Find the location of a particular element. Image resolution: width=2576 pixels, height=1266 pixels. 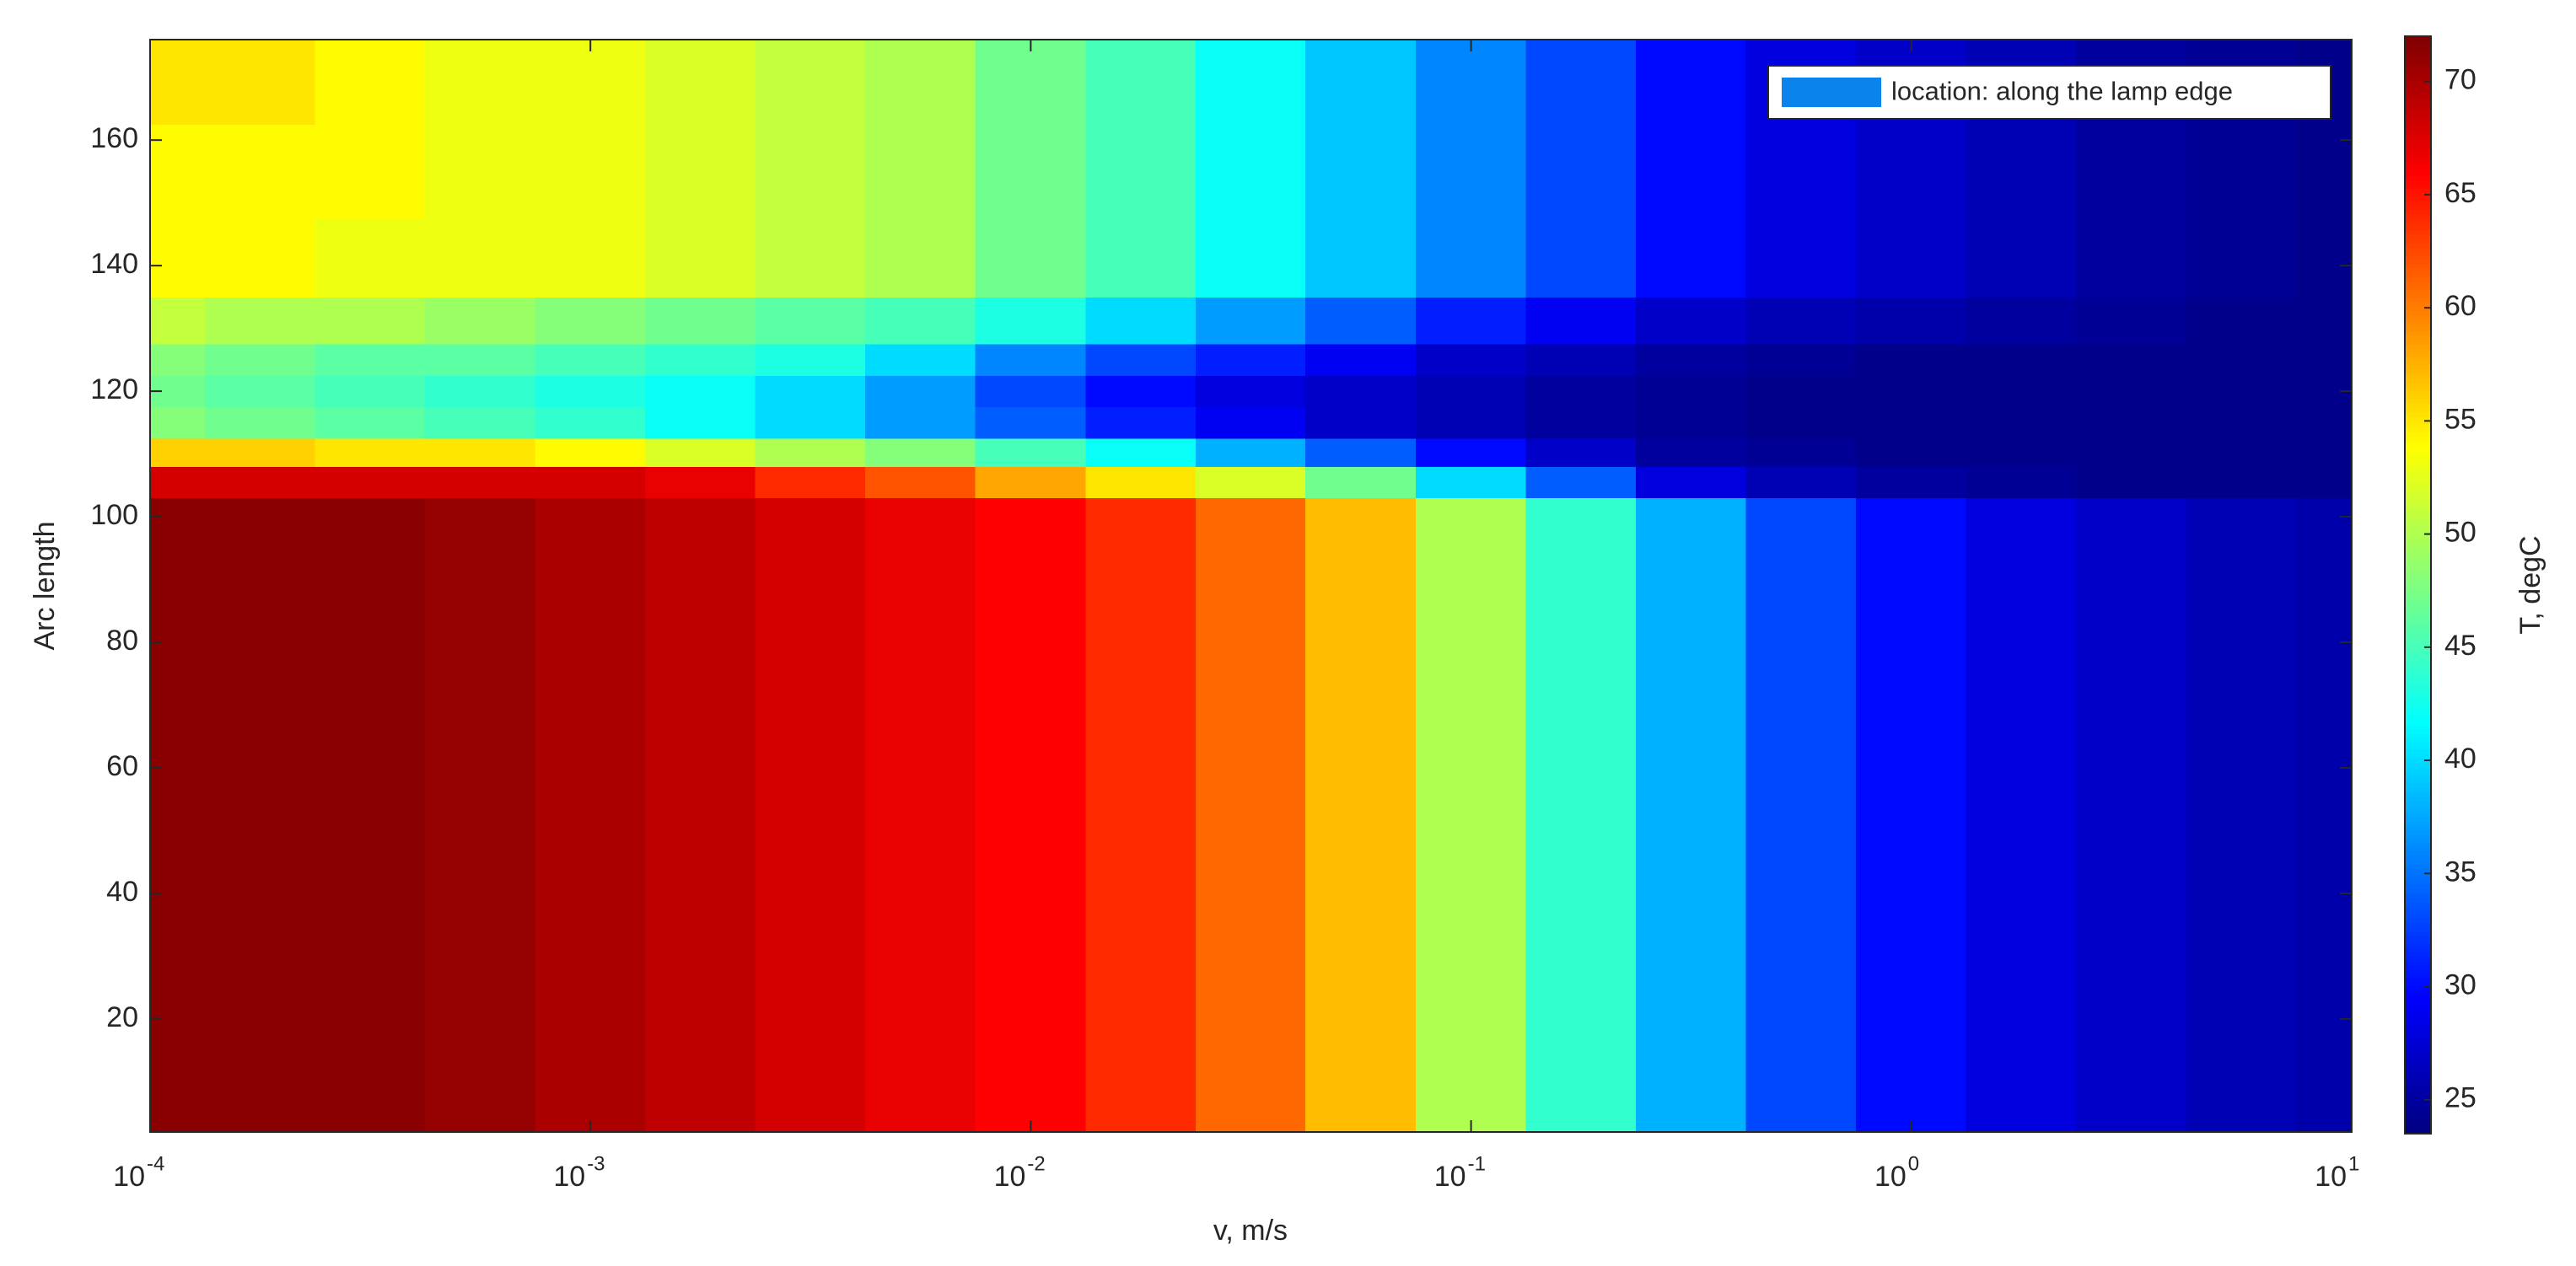

x-tick-label: 10 is located at coordinates (1450, 1177).